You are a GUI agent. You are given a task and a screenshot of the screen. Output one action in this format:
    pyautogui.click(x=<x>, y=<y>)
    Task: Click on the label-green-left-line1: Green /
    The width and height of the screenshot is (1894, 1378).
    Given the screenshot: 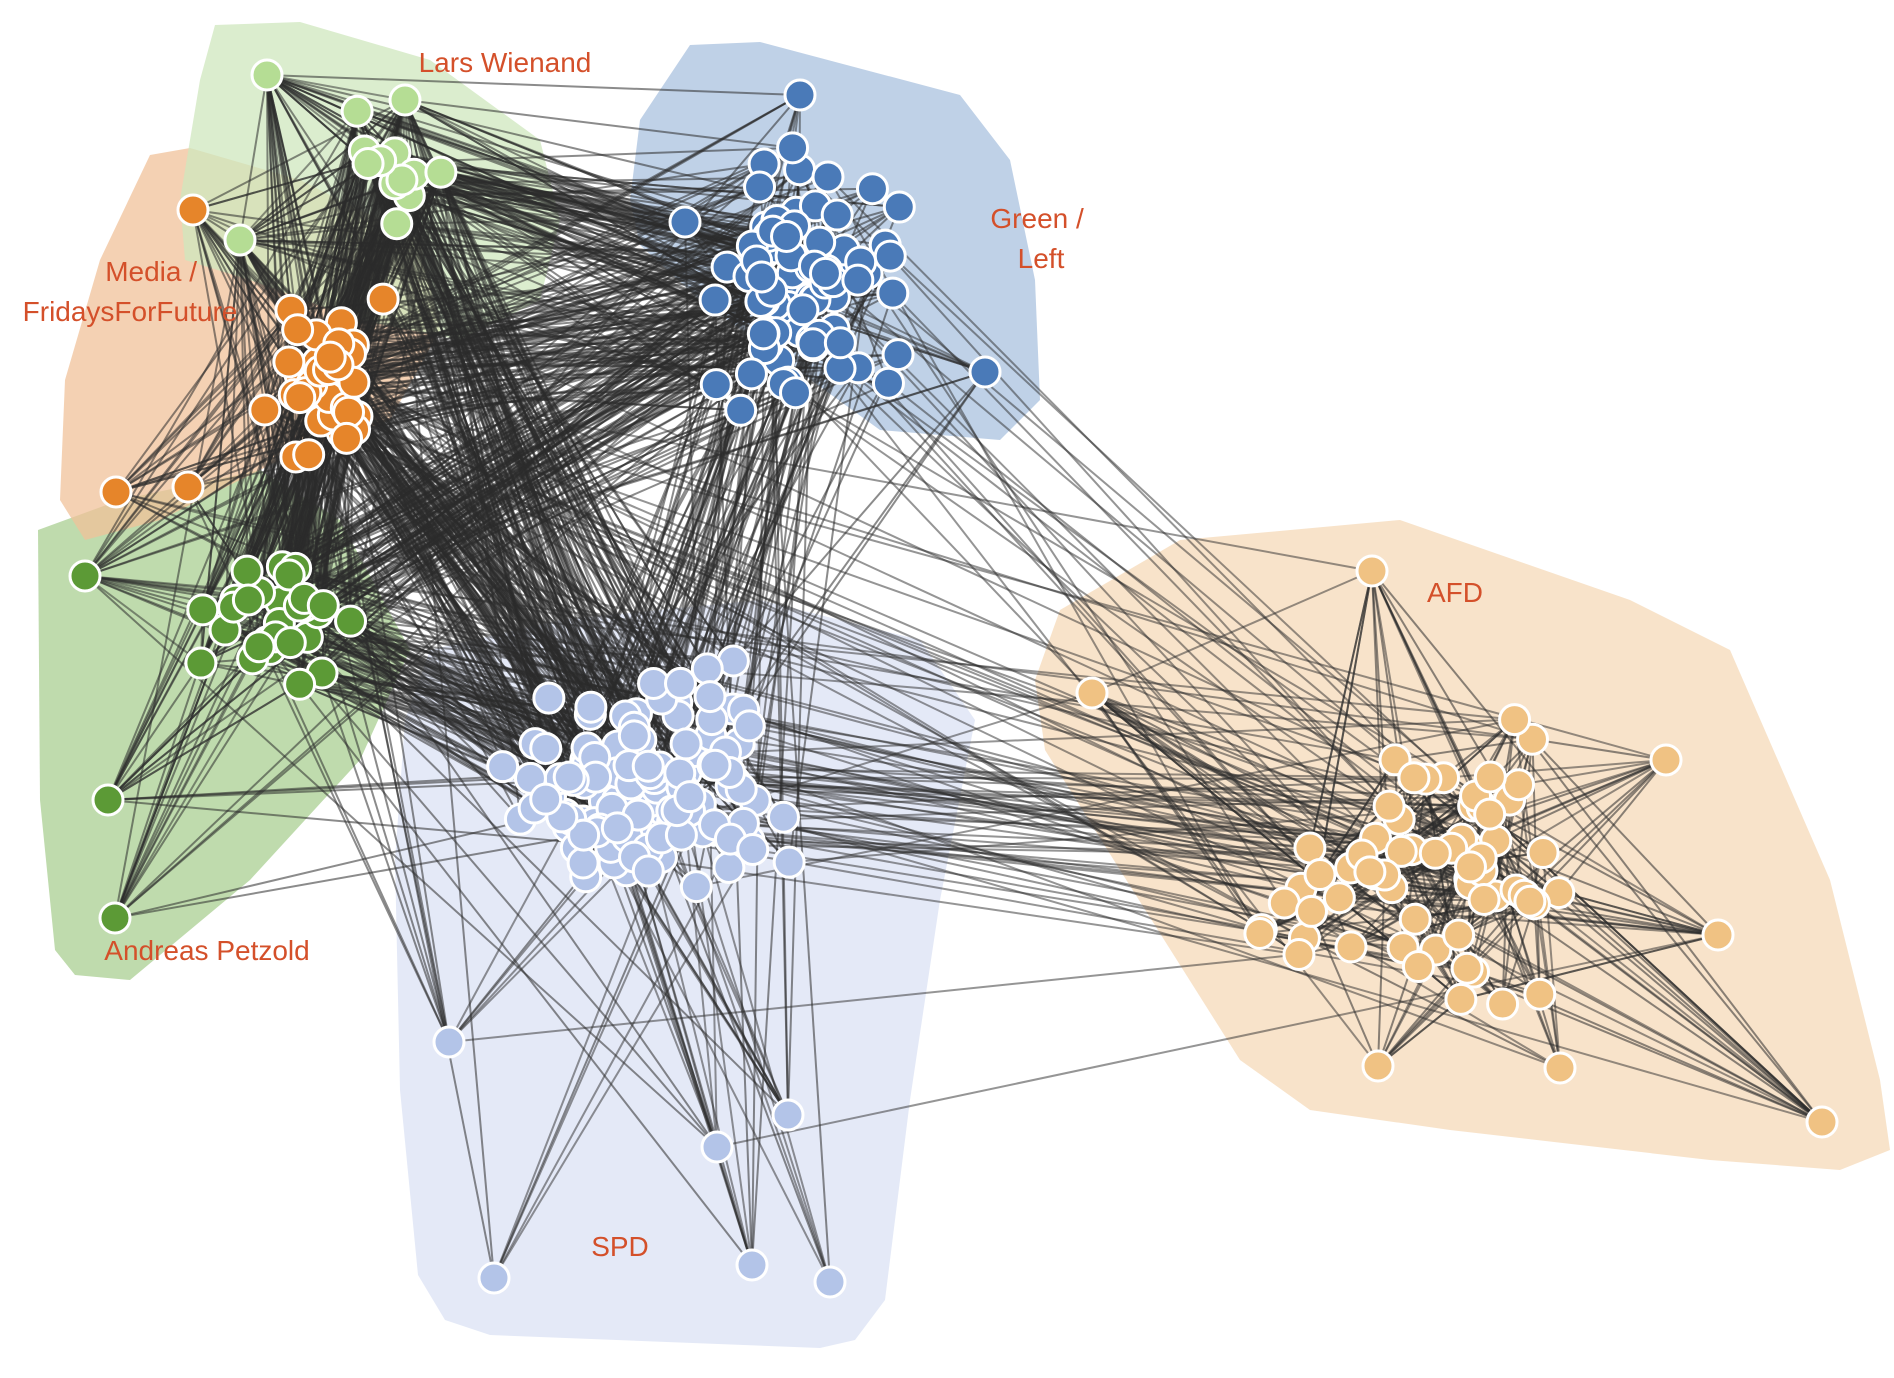 What is the action you would take?
    pyautogui.click(x=1037, y=218)
    